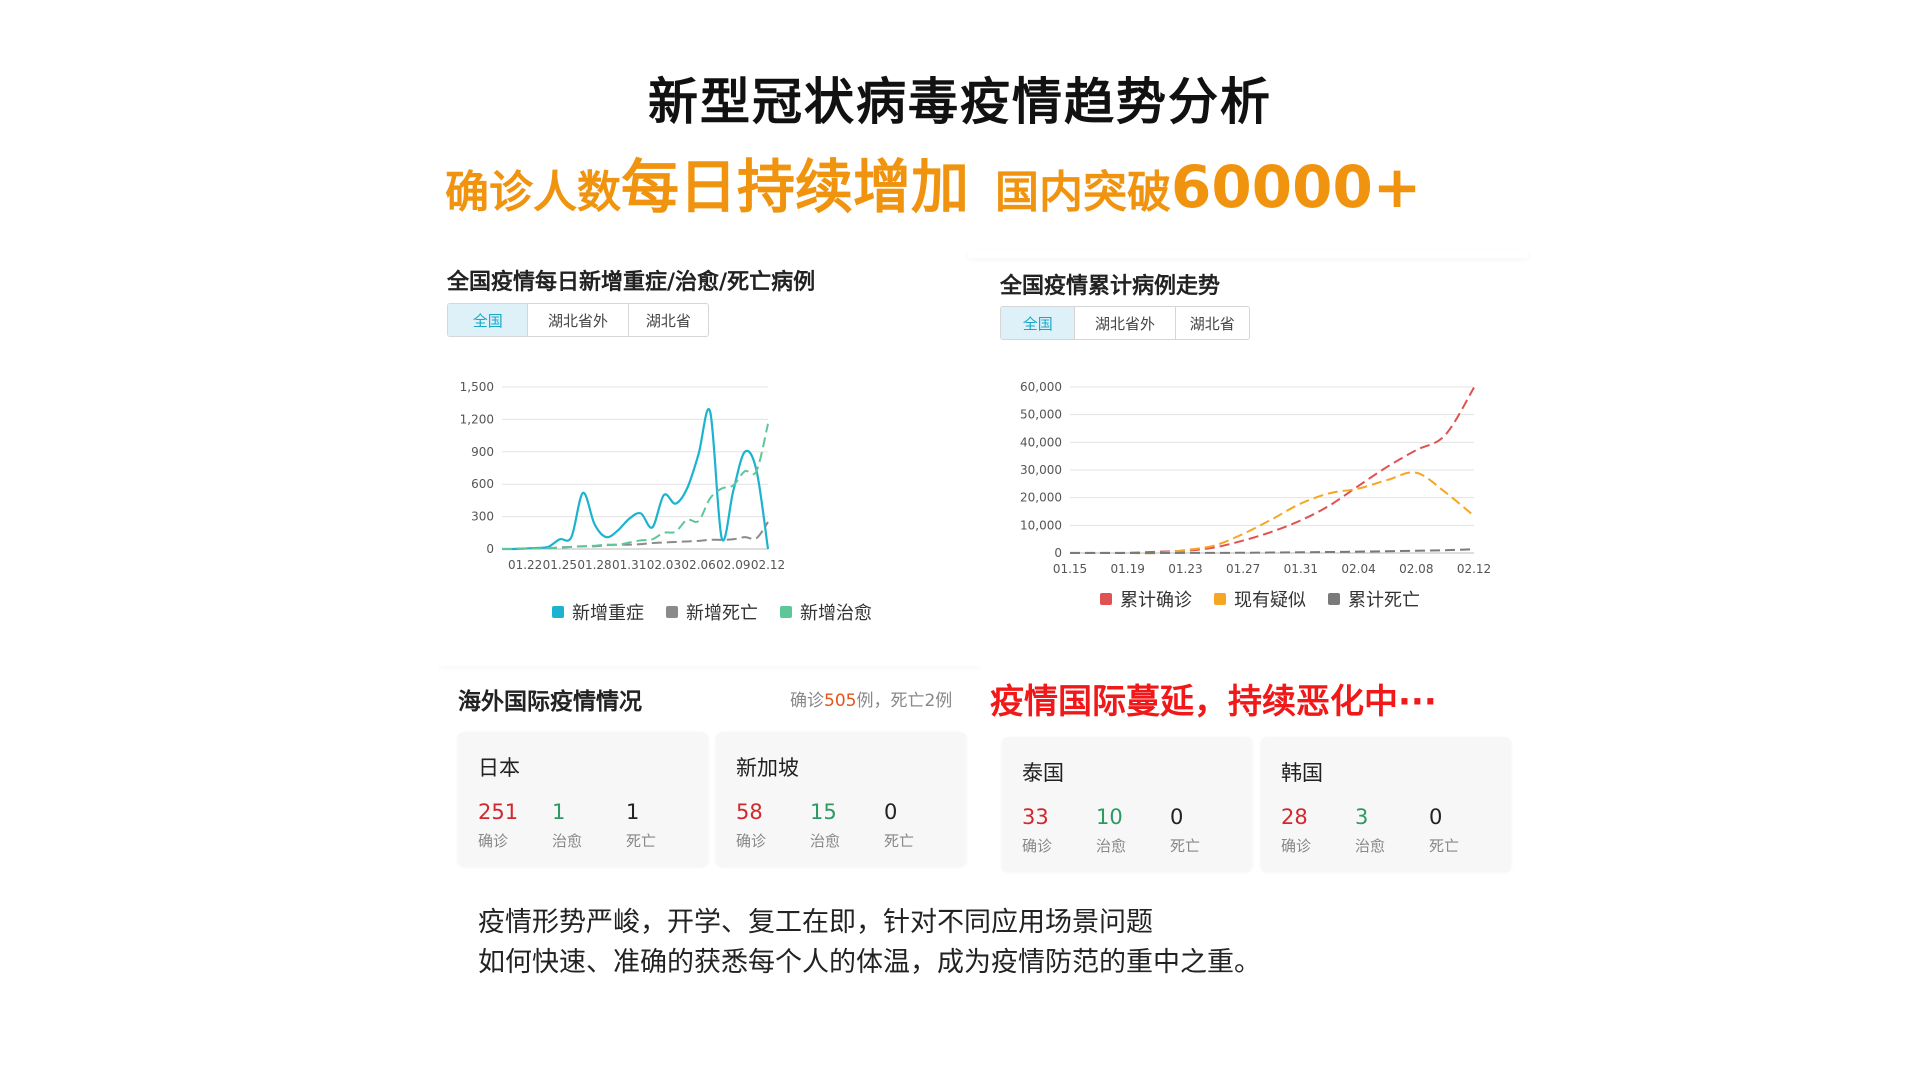  I want to click on stat-value: 15, so click(823, 812).